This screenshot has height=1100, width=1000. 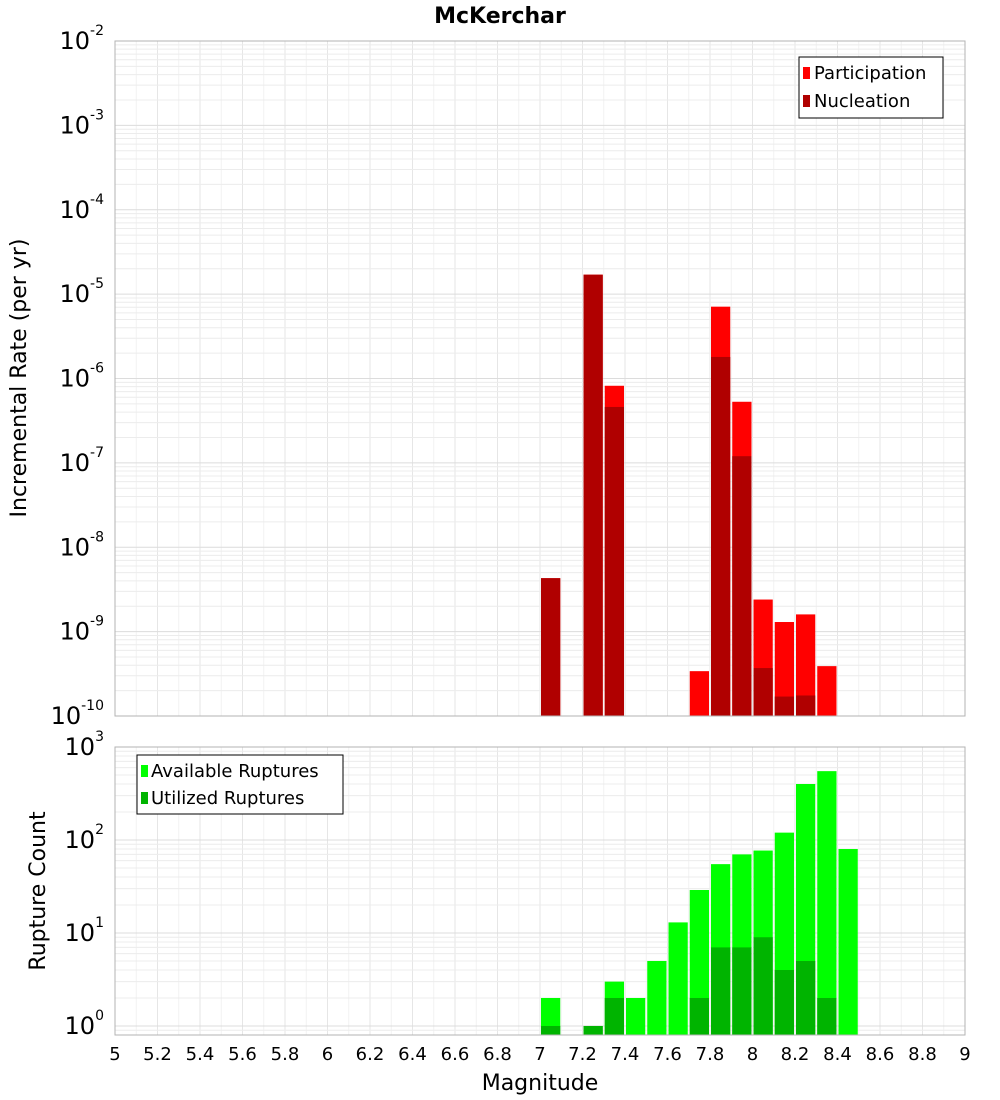 I want to click on chart-title: McKerchar, so click(x=500, y=16).